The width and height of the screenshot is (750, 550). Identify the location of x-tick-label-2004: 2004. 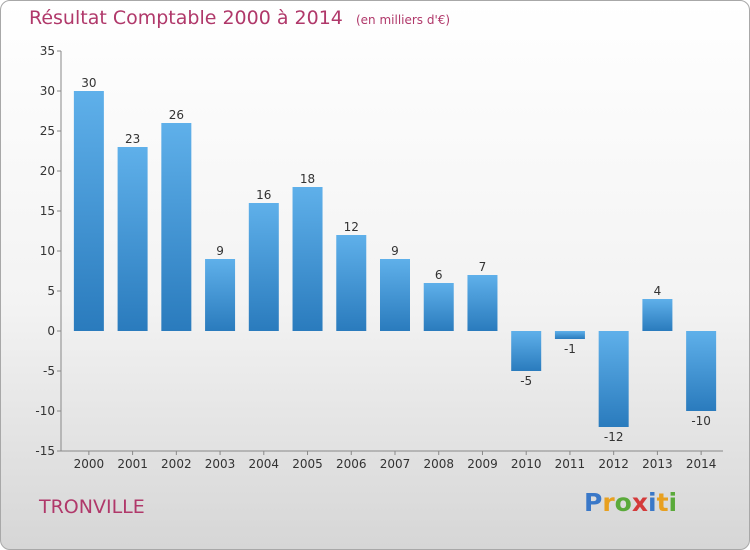
(264, 464).